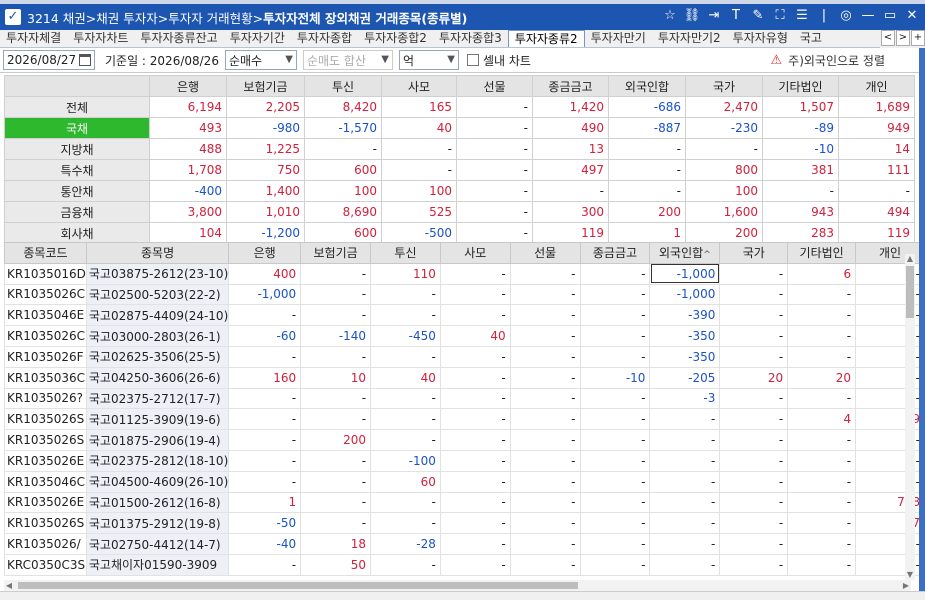  I want to click on horizontal-scrollbar: ◀ ▶, so click(457, 585).